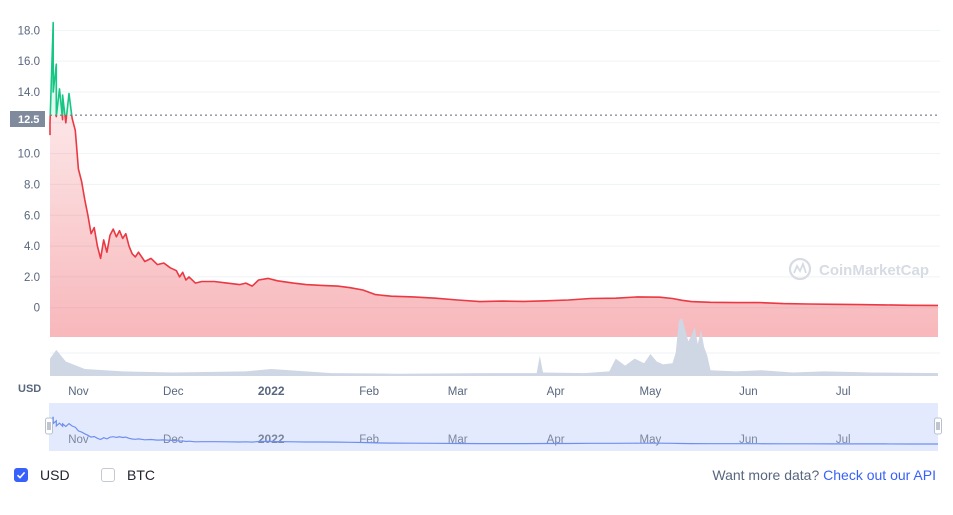  What do you see at coordinates (748, 392) in the screenshot?
I see `x-tick-label: Jun` at bounding box center [748, 392].